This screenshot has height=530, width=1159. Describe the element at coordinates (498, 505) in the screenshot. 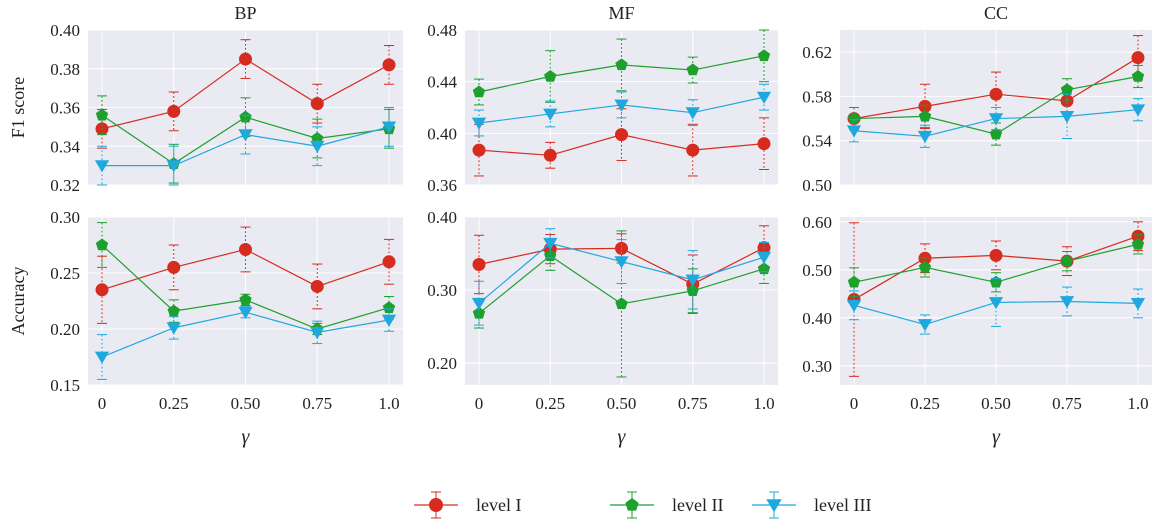

I see `legend-label: level I` at that location.